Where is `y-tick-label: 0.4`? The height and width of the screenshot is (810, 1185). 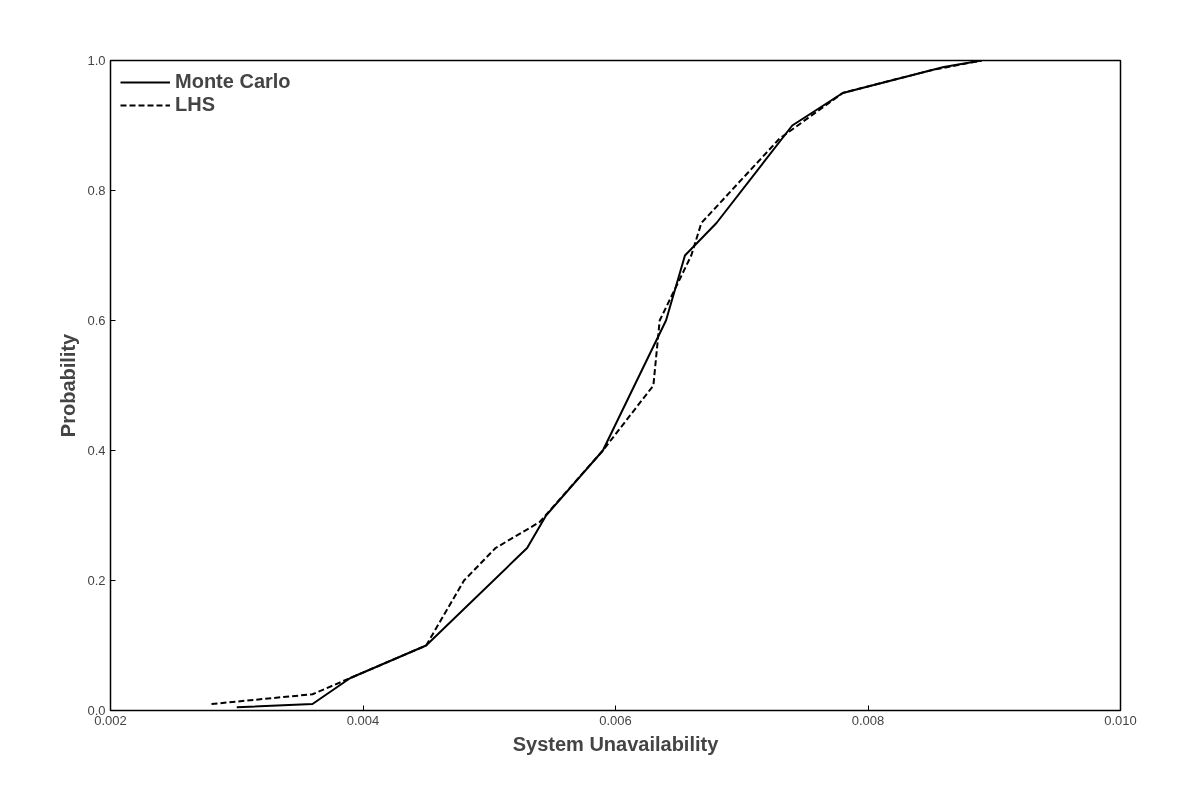 y-tick-label: 0.4 is located at coordinates (96, 450).